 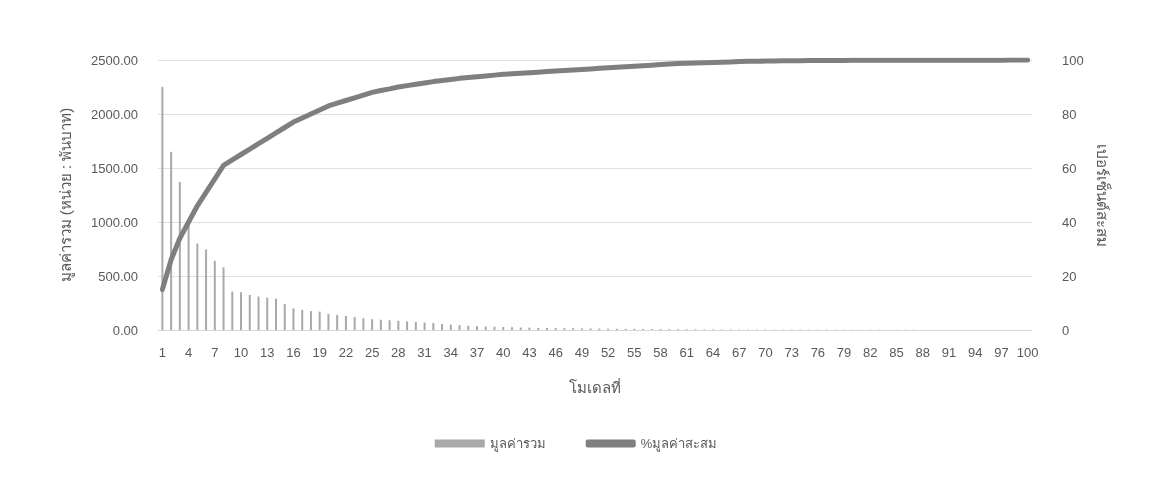 I want to click on legend-label: %มูลค่าสะสม, so click(x=679, y=444).